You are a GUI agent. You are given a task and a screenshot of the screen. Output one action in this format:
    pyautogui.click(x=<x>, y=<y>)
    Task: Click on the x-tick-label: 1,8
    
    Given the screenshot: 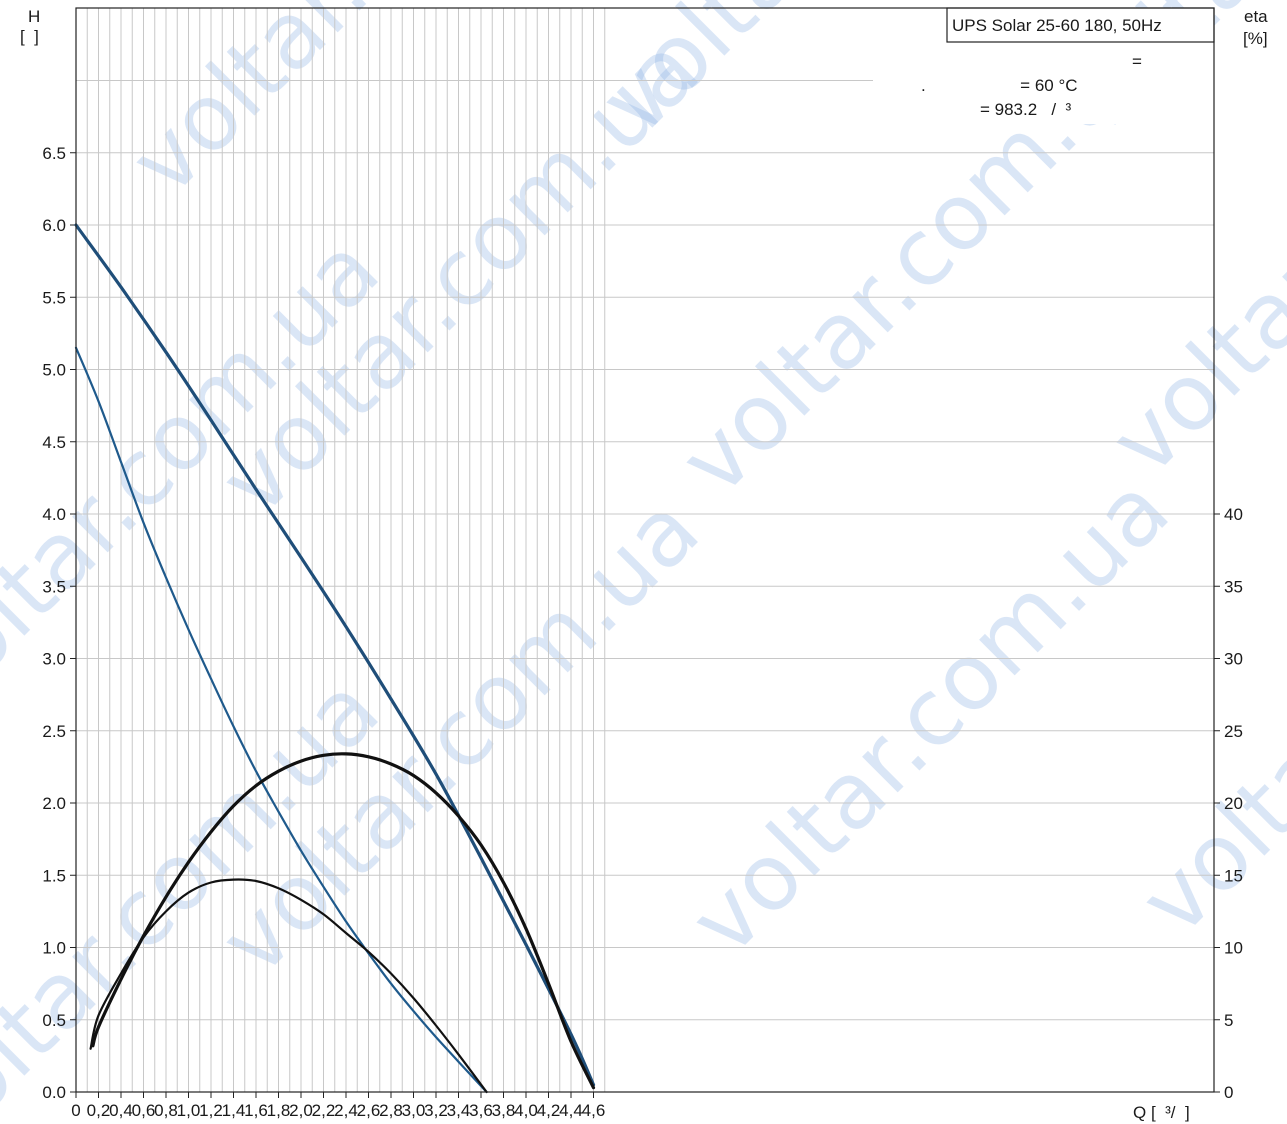 What is the action you would take?
    pyautogui.click(x=279, y=1110)
    